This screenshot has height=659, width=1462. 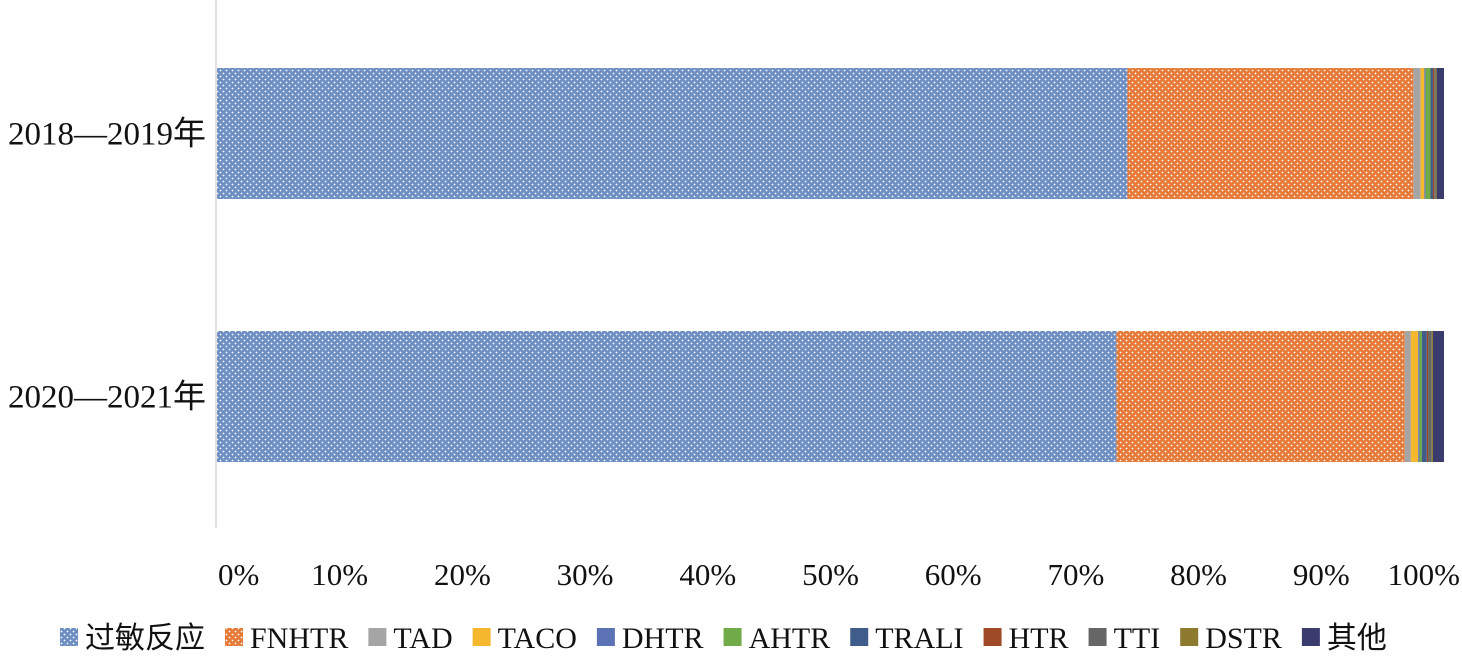 I want to click on x-tick-label: 90%, so click(x=1321, y=574).